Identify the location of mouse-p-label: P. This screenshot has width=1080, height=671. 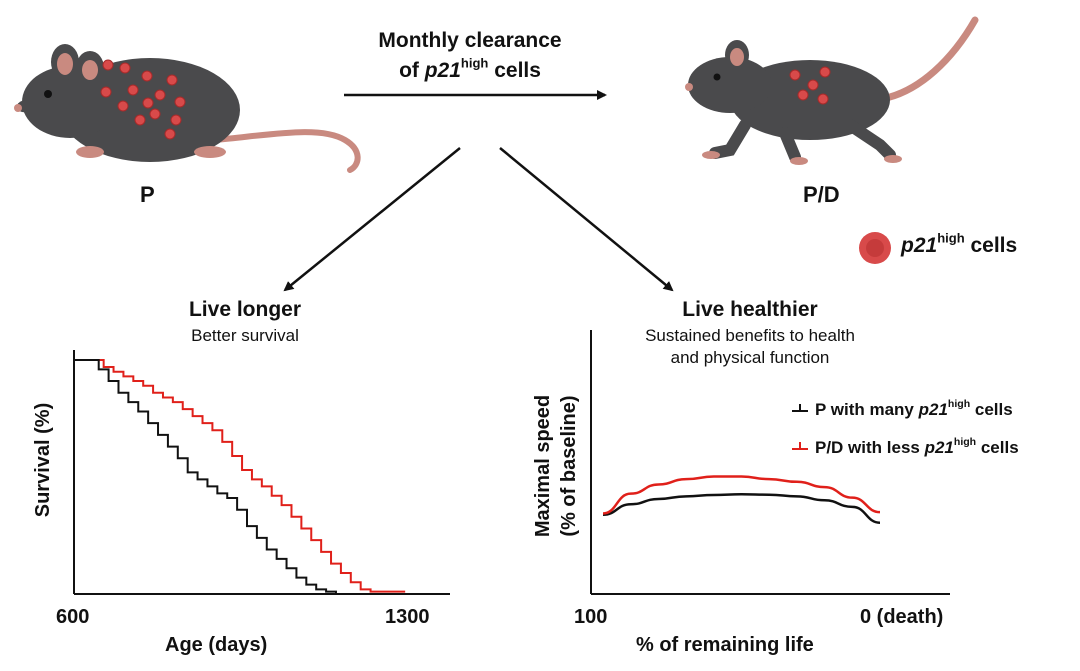
(147, 194).